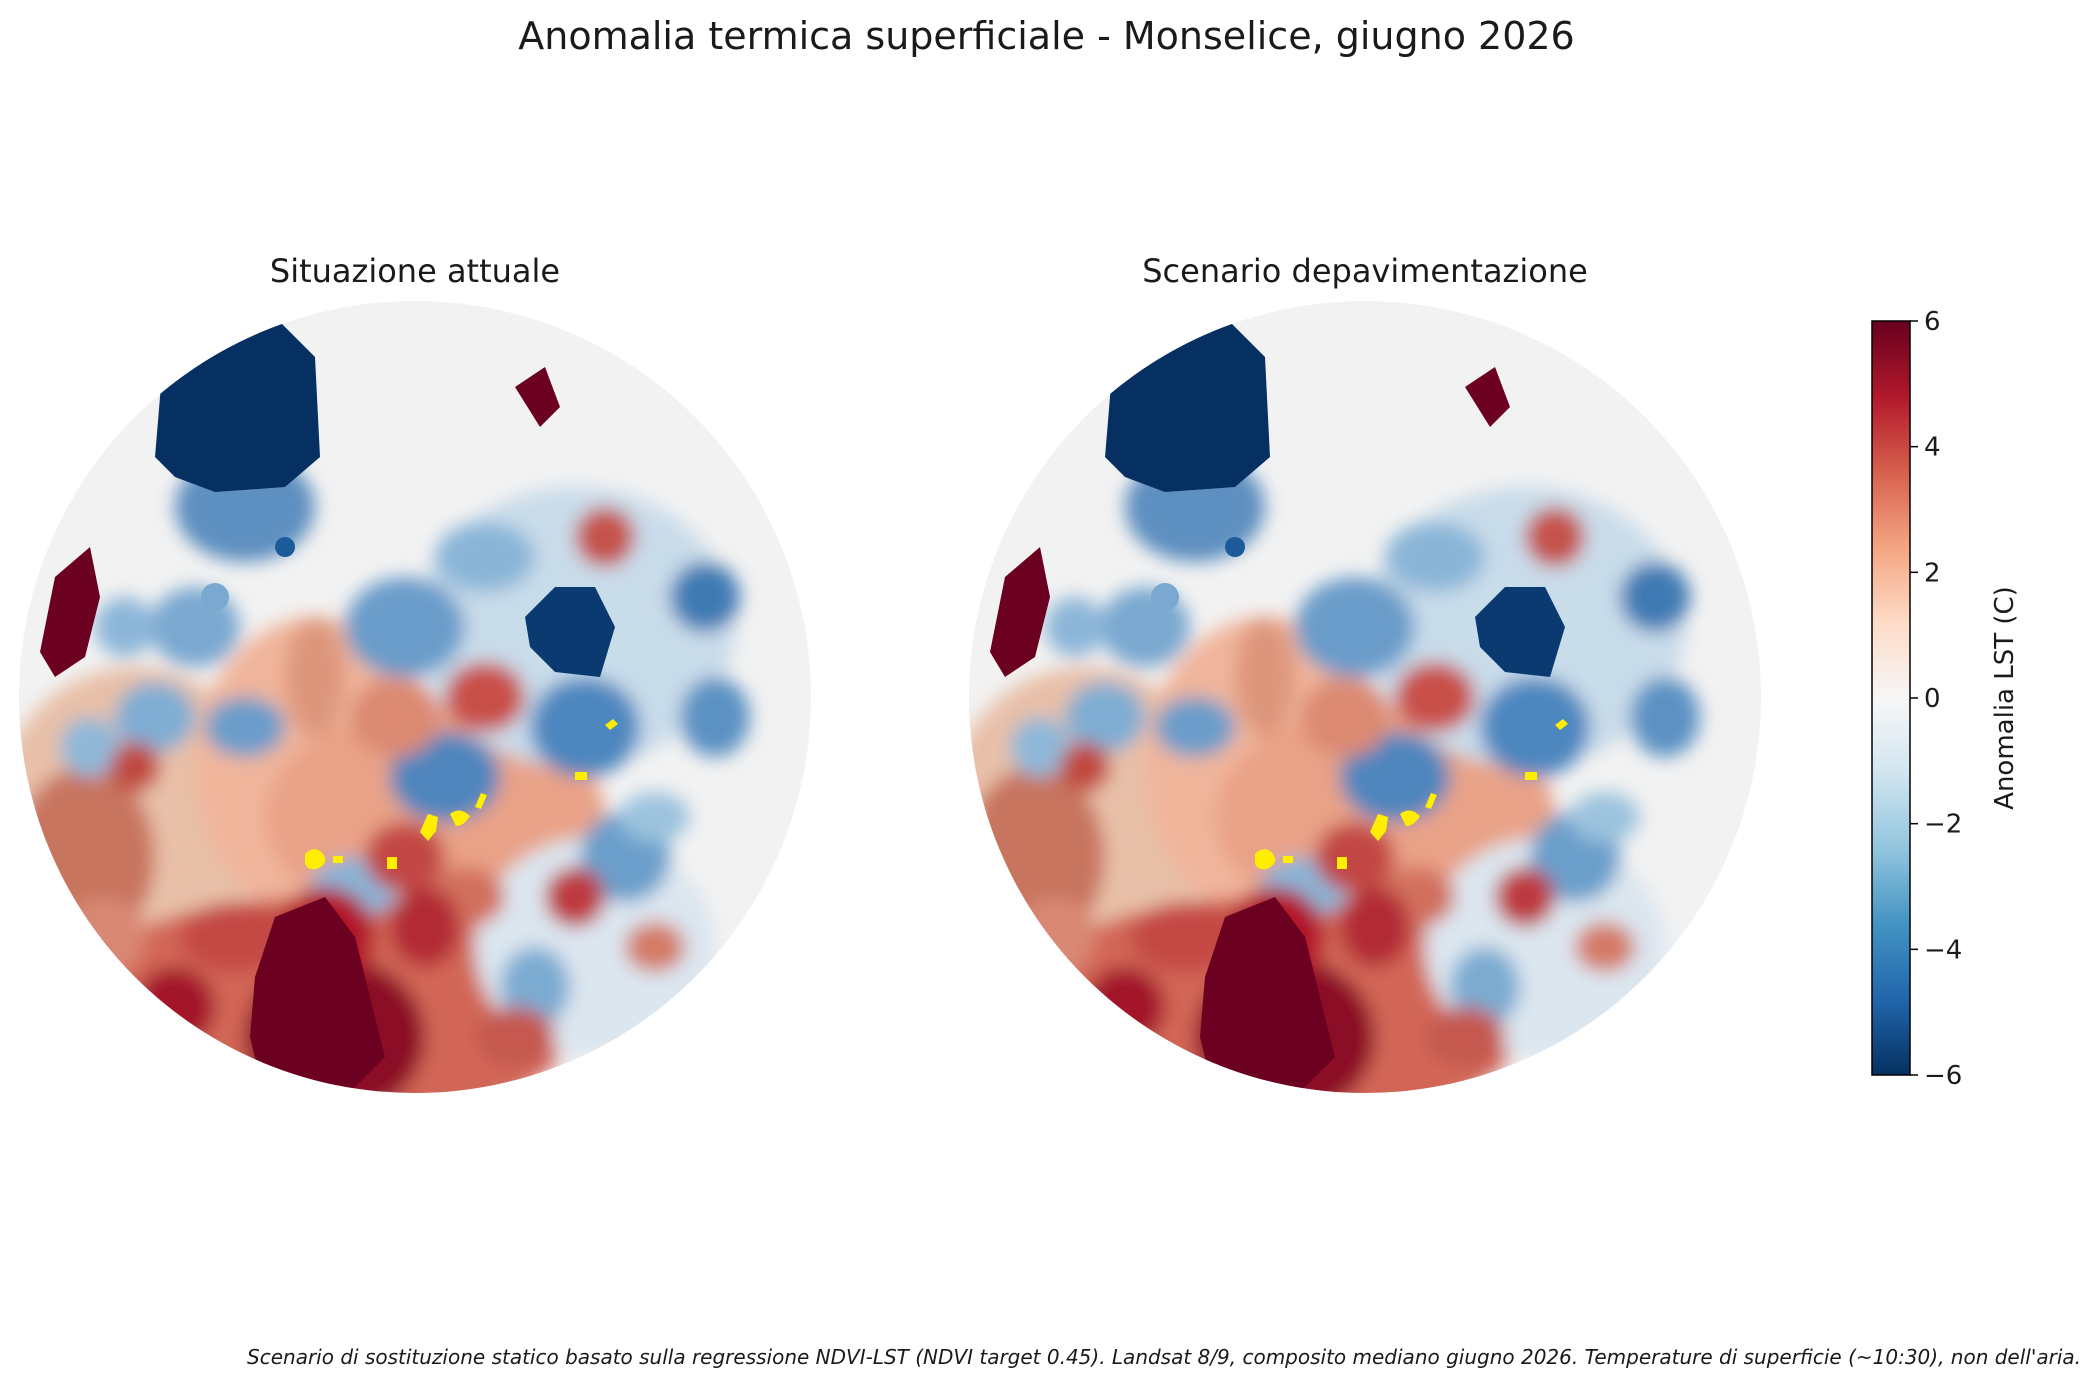  What do you see at coordinates (1943, 1075) in the screenshot?
I see `colorbar-tick-label: −6` at bounding box center [1943, 1075].